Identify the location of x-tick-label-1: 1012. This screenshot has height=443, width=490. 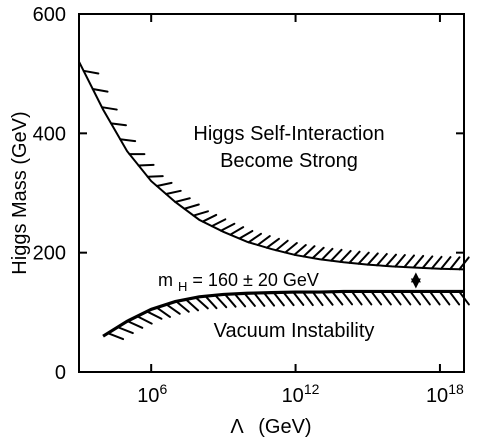
(301, 394).